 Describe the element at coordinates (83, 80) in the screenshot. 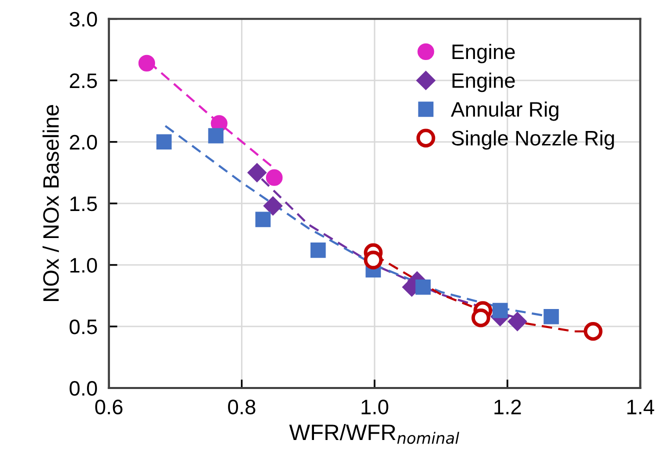

I see `y-tick-label: 2.5` at that location.